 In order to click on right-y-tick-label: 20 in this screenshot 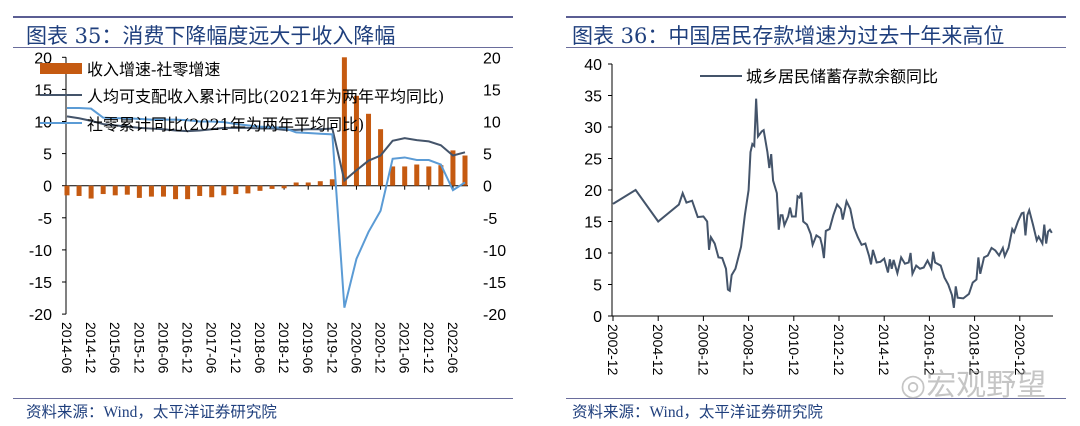, I will do `click(593, 191)`.